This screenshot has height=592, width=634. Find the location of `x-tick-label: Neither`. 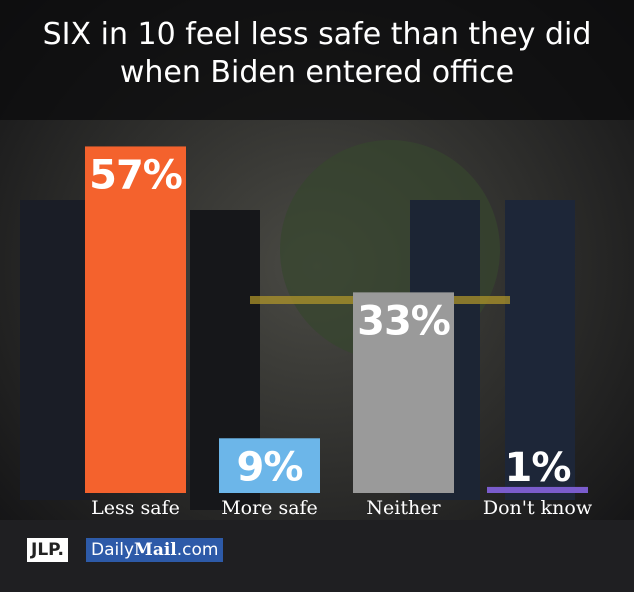

x-tick-label: Neither is located at coordinates (403, 508).